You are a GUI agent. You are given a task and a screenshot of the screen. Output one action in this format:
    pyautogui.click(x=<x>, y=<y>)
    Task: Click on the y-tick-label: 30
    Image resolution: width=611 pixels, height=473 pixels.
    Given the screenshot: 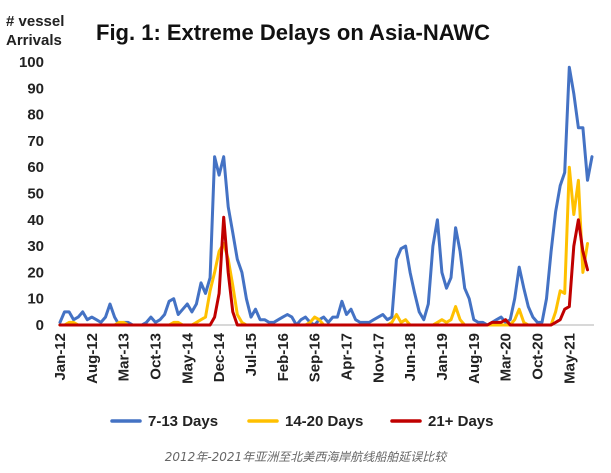 What is the action you would take?
    pyautogui.click(x=35, y=246)
    